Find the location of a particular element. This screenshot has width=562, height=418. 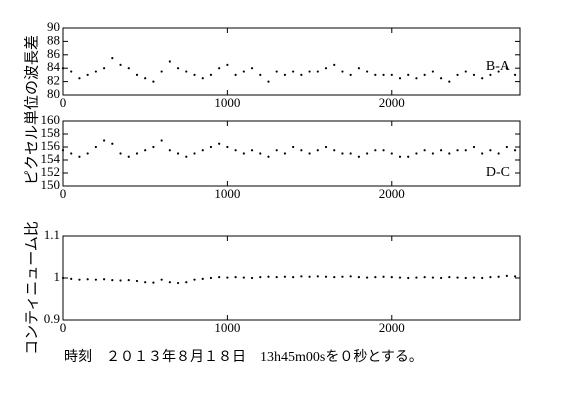

y-tick-label: 152 is located at coordinates (51, 171).